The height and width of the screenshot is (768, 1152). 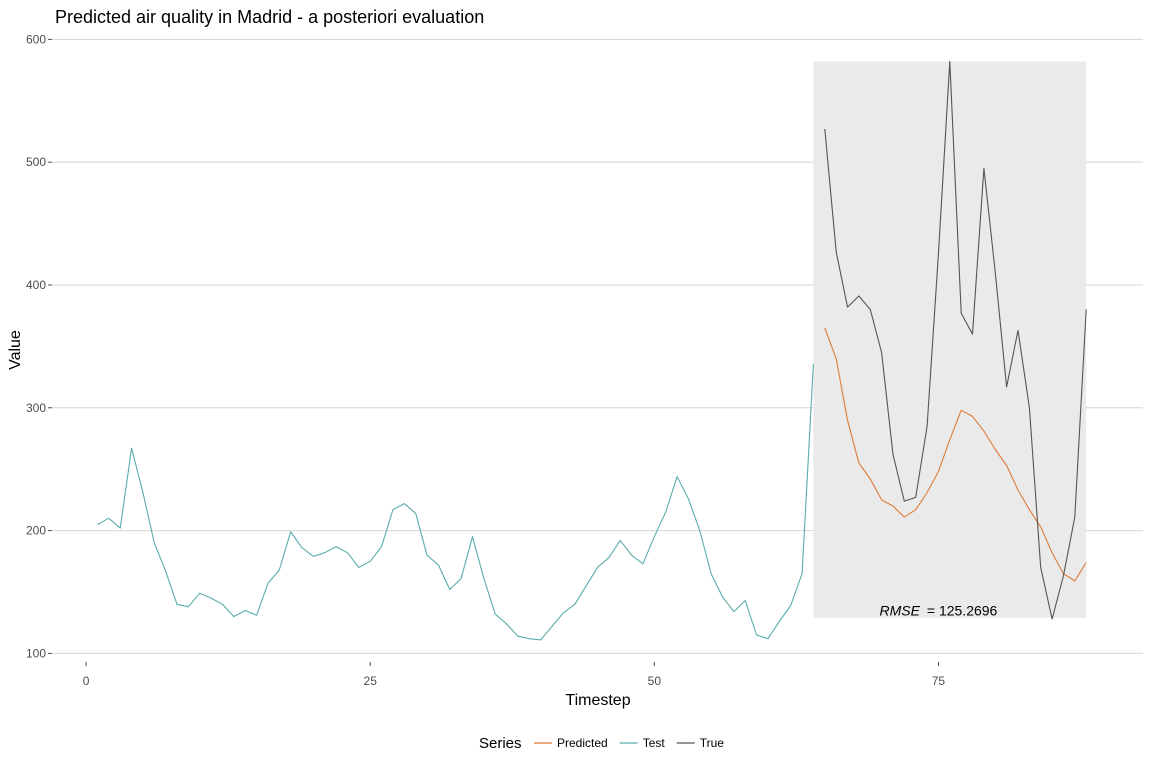 I want to click on y-tick-label: 200, so click(x=36, y=531).